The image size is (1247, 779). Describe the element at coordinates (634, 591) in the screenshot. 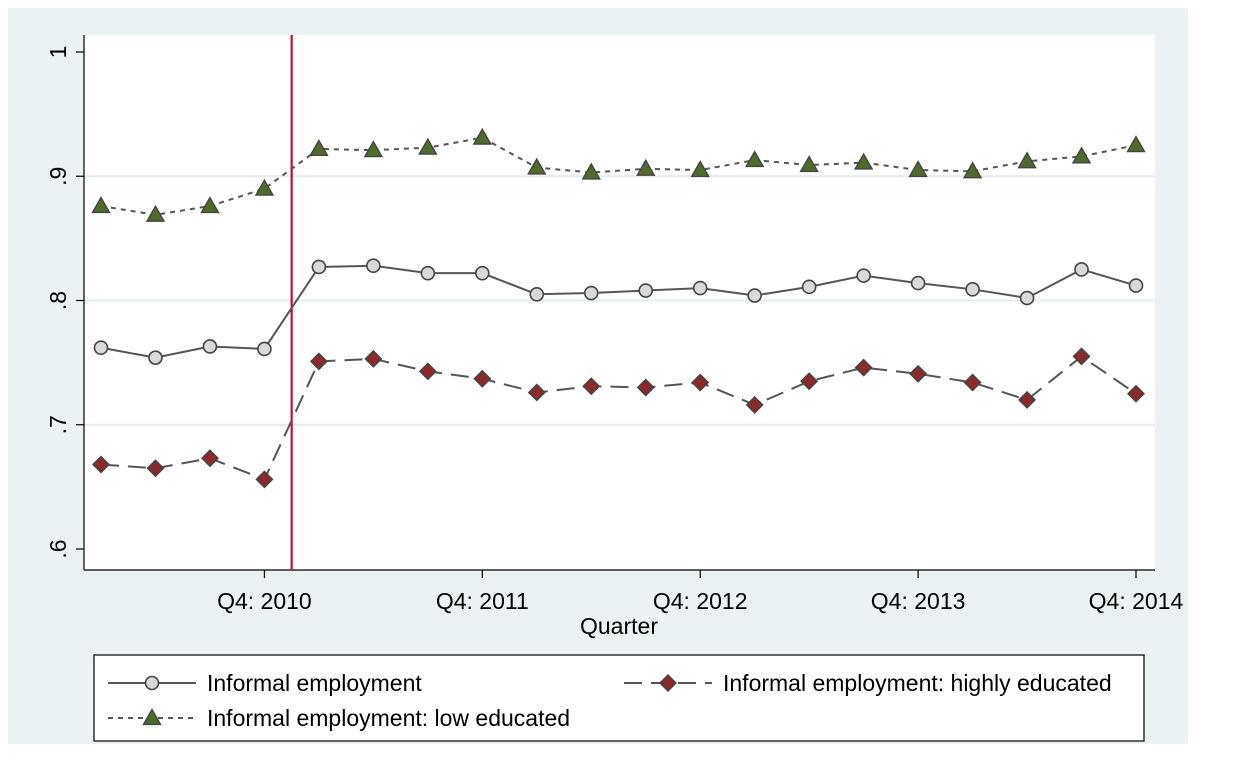

I see `x-axis: Q4: 2010 Q4: 2011 Q4: 2012 Q4: 2013 Q4: 2014` at that location.